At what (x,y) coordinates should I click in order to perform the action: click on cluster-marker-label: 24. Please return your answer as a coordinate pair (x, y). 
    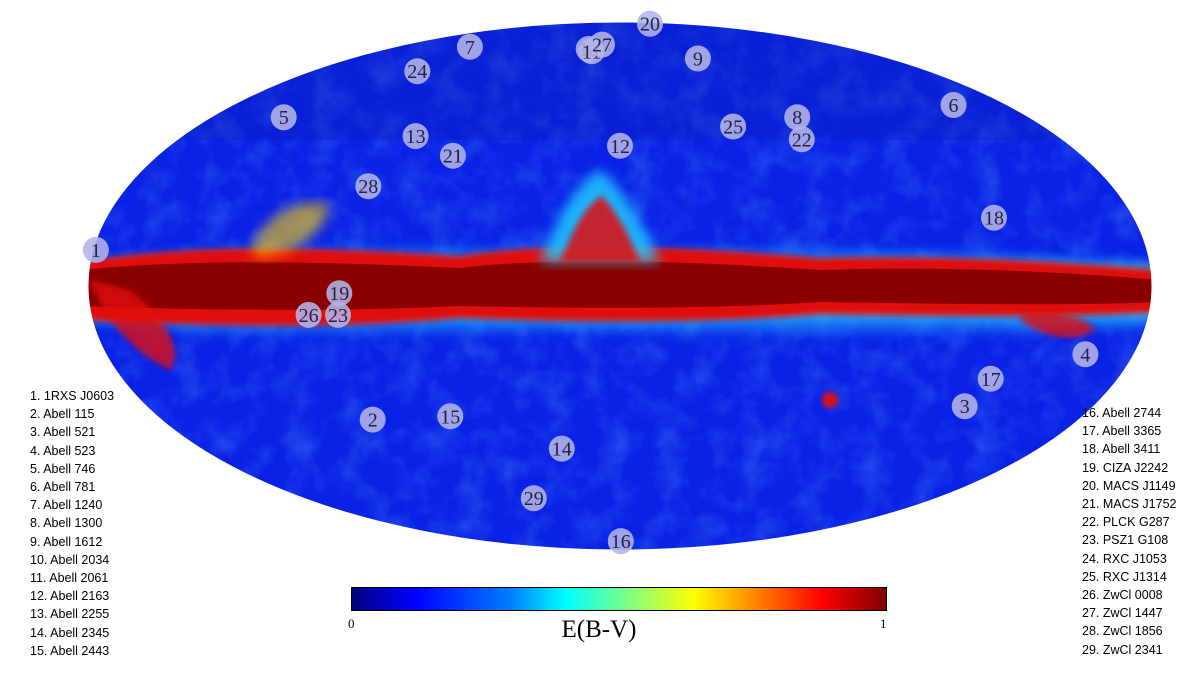
    Looking at the image, I should click on (417, 72).